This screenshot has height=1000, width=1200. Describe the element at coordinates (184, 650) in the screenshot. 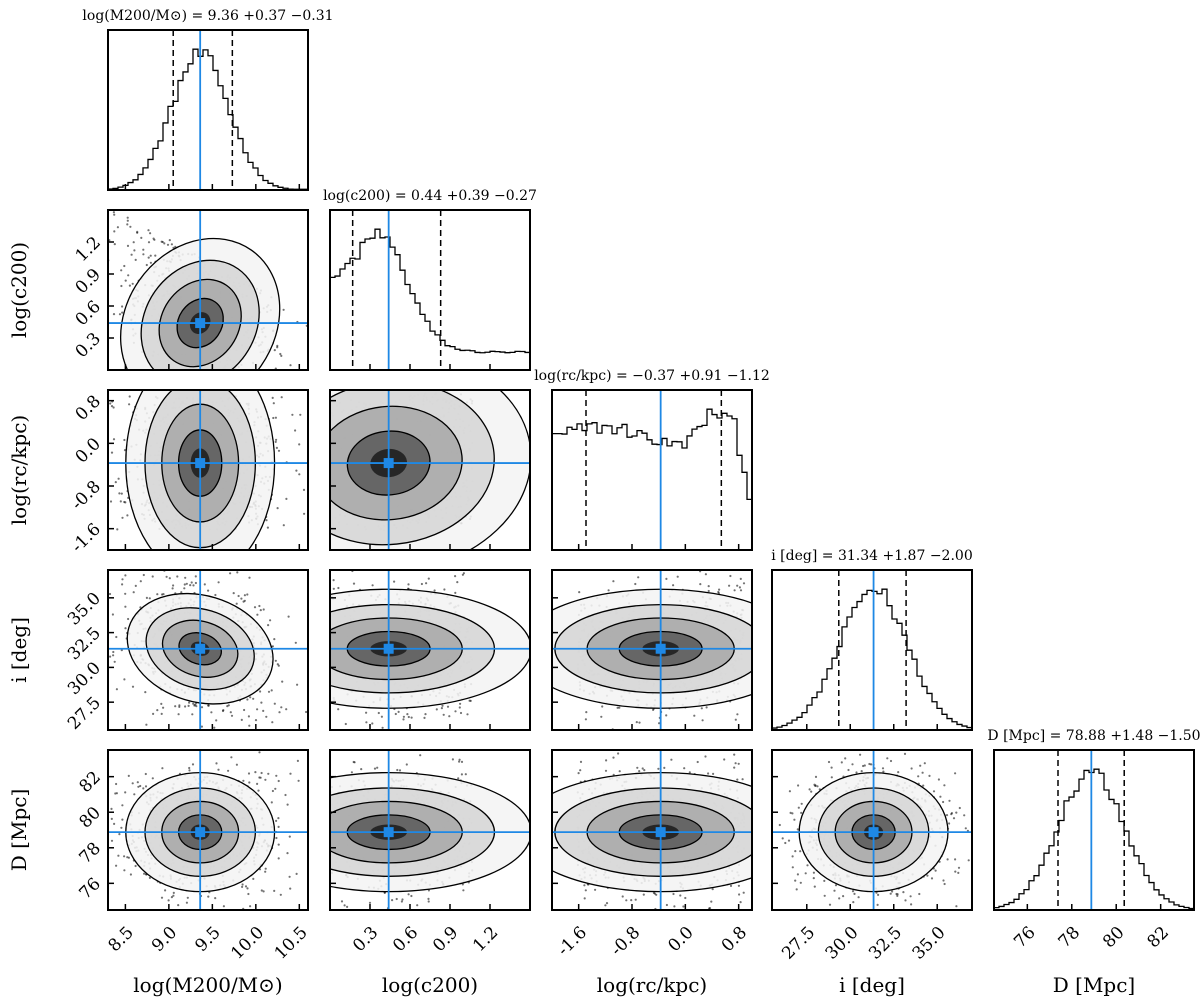

I see `density-panel-logM200-inc` at that location.